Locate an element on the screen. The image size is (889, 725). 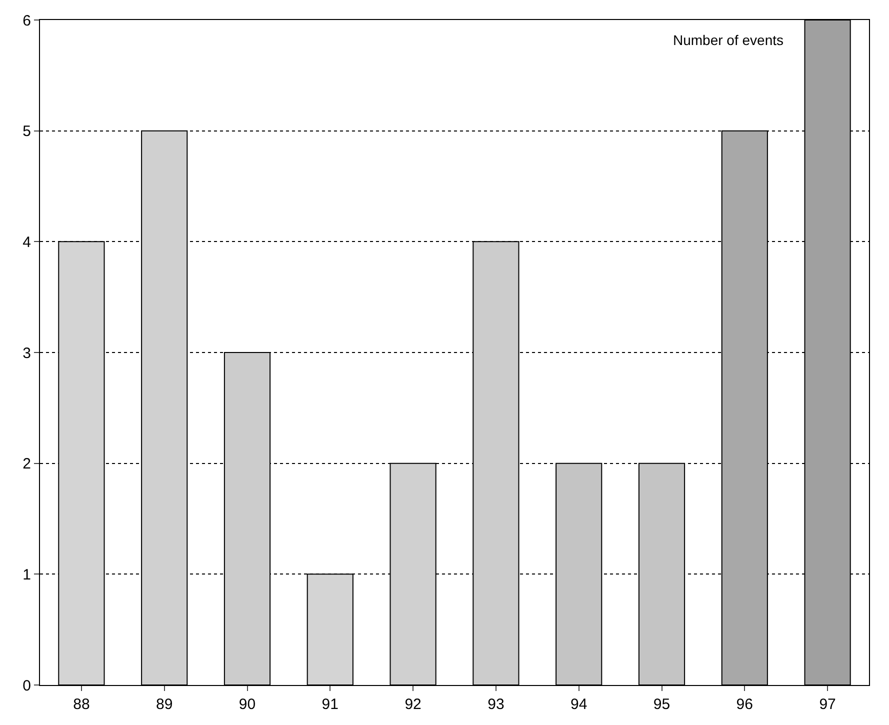
x-tick-label: 94 is located at coordinates (579, 704).